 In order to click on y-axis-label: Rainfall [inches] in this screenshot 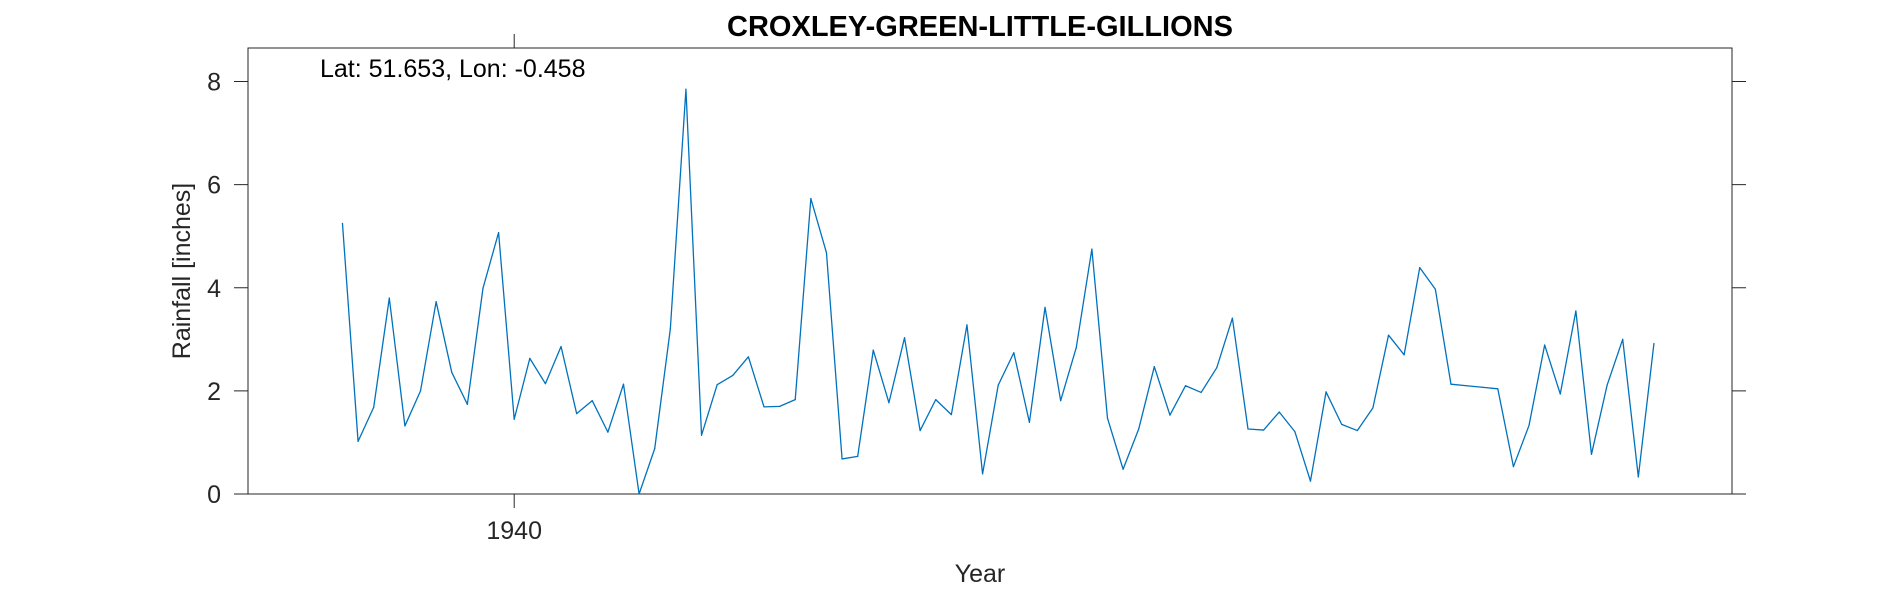, I will do `click(182, 271)`.